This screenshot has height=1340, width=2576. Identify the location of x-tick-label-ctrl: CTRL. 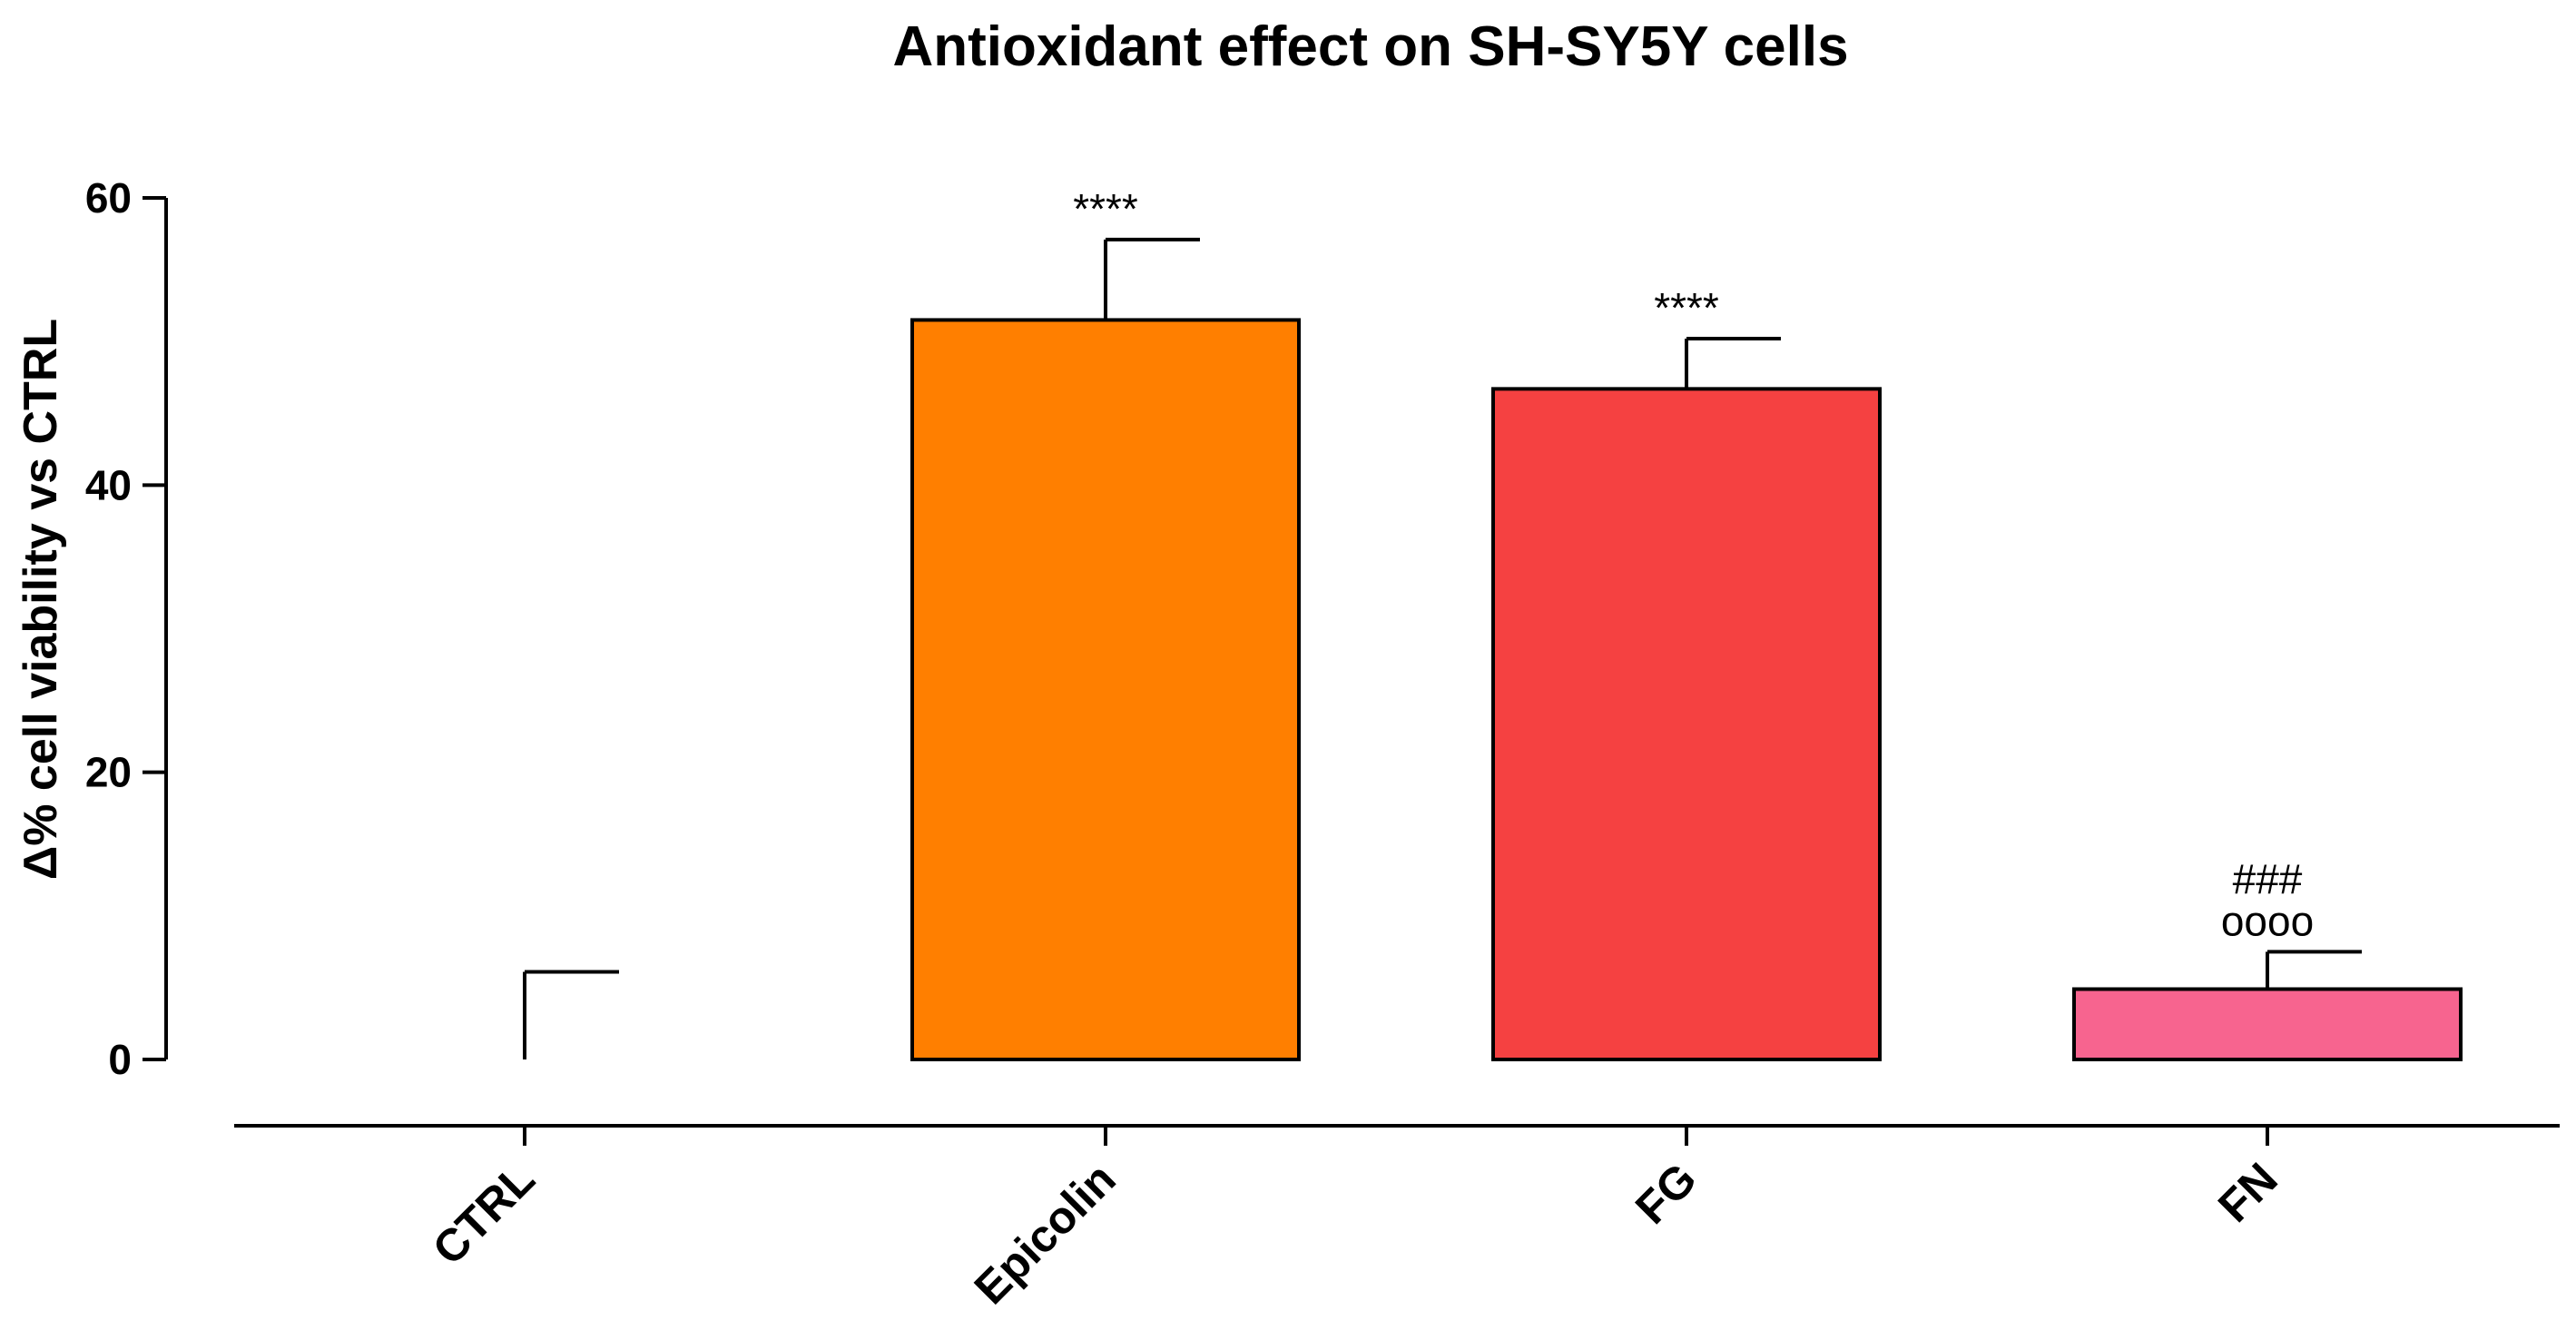
(484, 1214).